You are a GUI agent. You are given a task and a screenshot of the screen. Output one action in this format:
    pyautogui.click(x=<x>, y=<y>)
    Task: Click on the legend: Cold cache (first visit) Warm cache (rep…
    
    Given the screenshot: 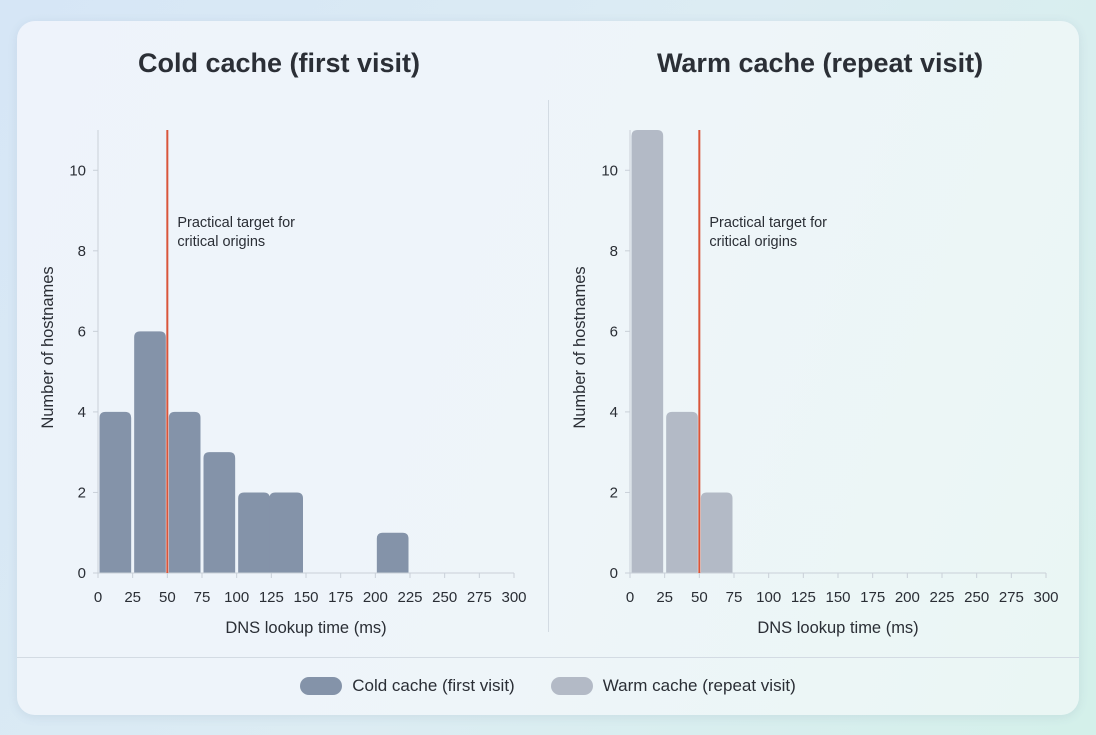 What is the action you would take?
    pyautogui.click(x=548, y=686)
    